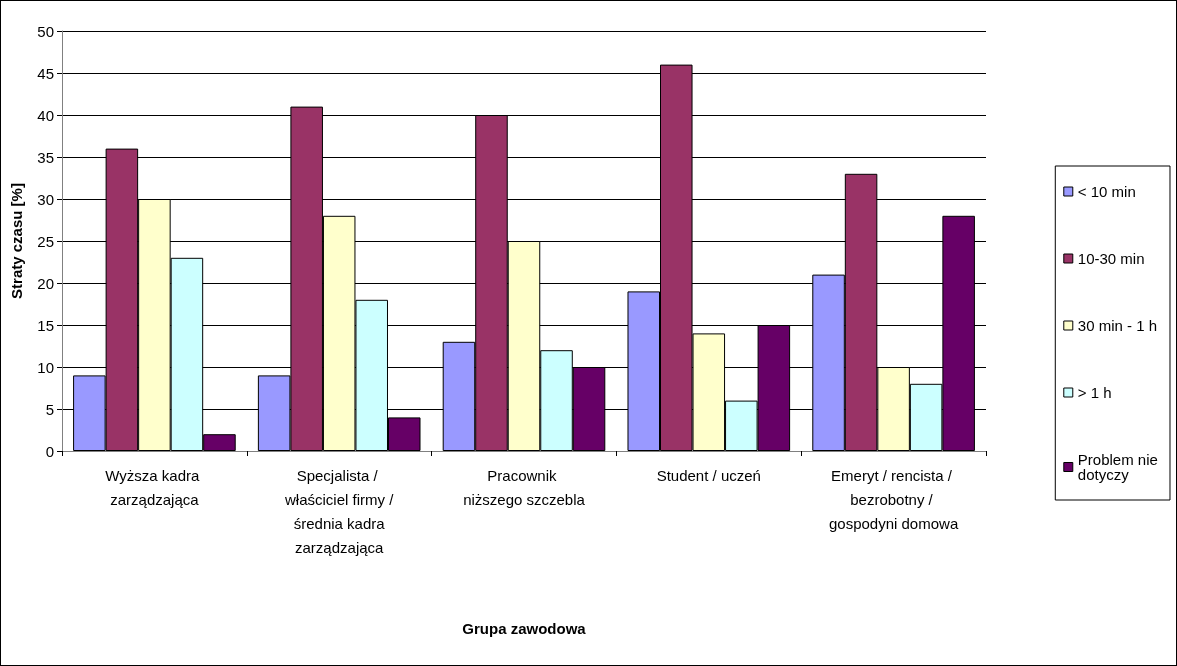 The width and height of the screenshot is (1177, 666). I want to click on legend-label: 10-30 min, so click(1111, 258).